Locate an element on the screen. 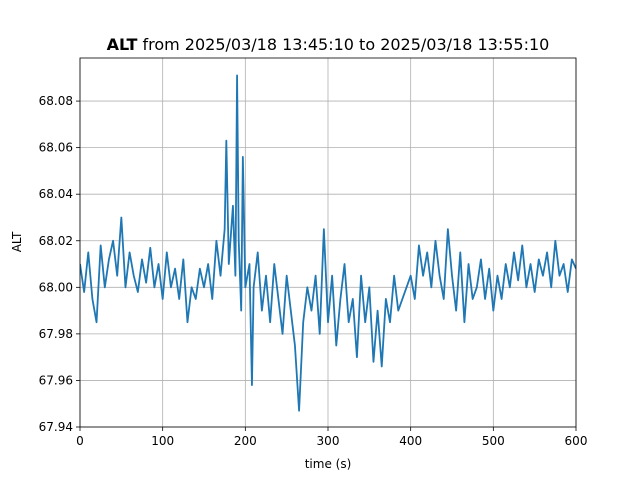 Image resolution: width=640 pixels, height=484 pixels. y-tick-label: 68.06 is located at coordinates (56, 148).